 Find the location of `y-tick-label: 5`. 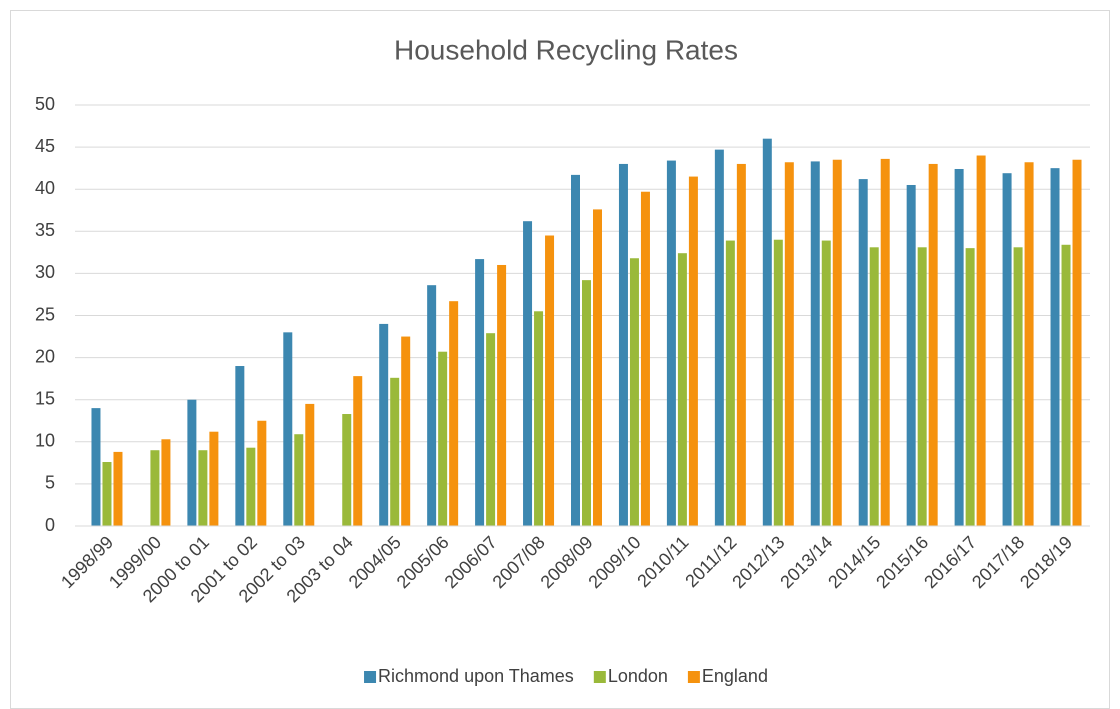

y-tick-label: 5 is located at coordinates (50, 483).